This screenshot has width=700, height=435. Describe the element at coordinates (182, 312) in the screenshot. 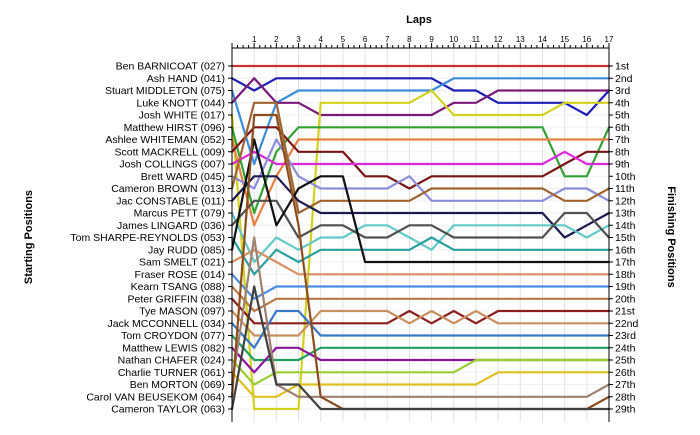

I see `starting-position-label: Tye MASON (097)` at that location.